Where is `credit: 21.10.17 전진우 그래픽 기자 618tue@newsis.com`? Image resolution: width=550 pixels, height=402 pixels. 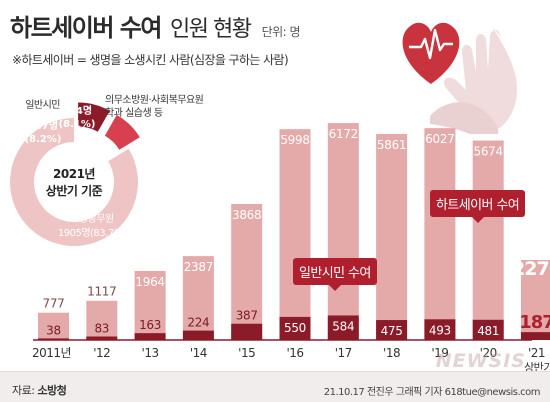
credit: 21.10.17 전진우 그래픽 기자 618tue@newsis.com is located at coordinates (432, 392).